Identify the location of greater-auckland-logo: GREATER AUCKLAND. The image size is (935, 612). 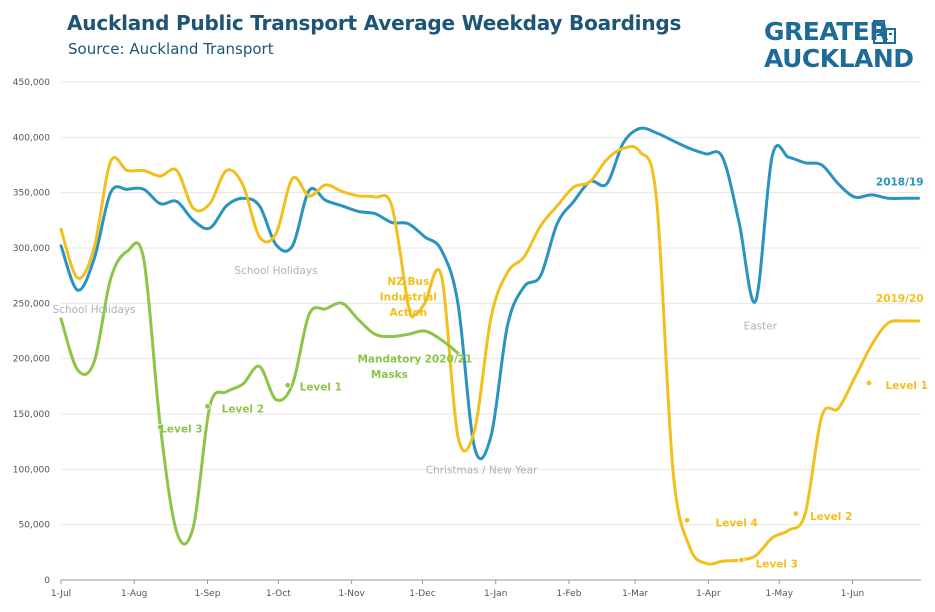
(839, 44).